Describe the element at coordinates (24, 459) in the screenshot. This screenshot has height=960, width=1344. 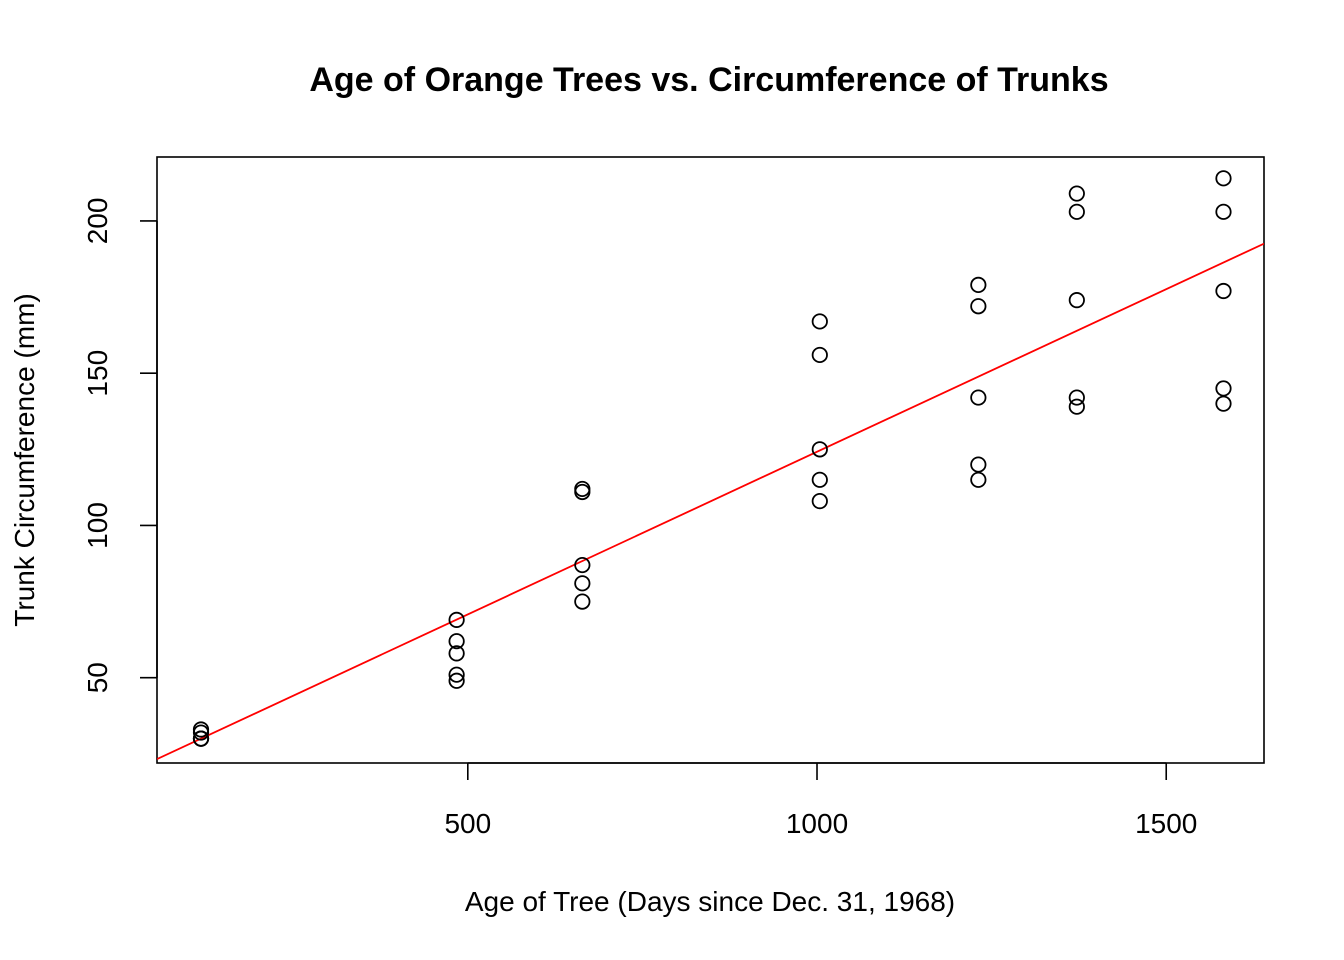
I see `y-axis-label: Trunk Circumference (mm)` at that location.